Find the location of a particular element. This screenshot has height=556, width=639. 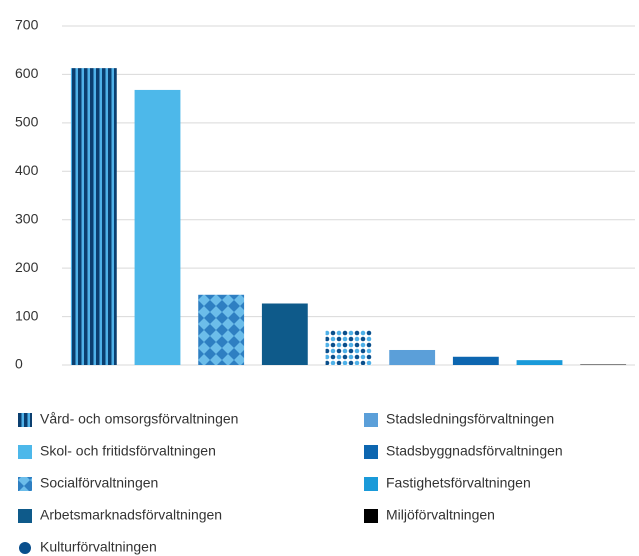

y-tick-label: 100 is located at coordinates (27, 315).